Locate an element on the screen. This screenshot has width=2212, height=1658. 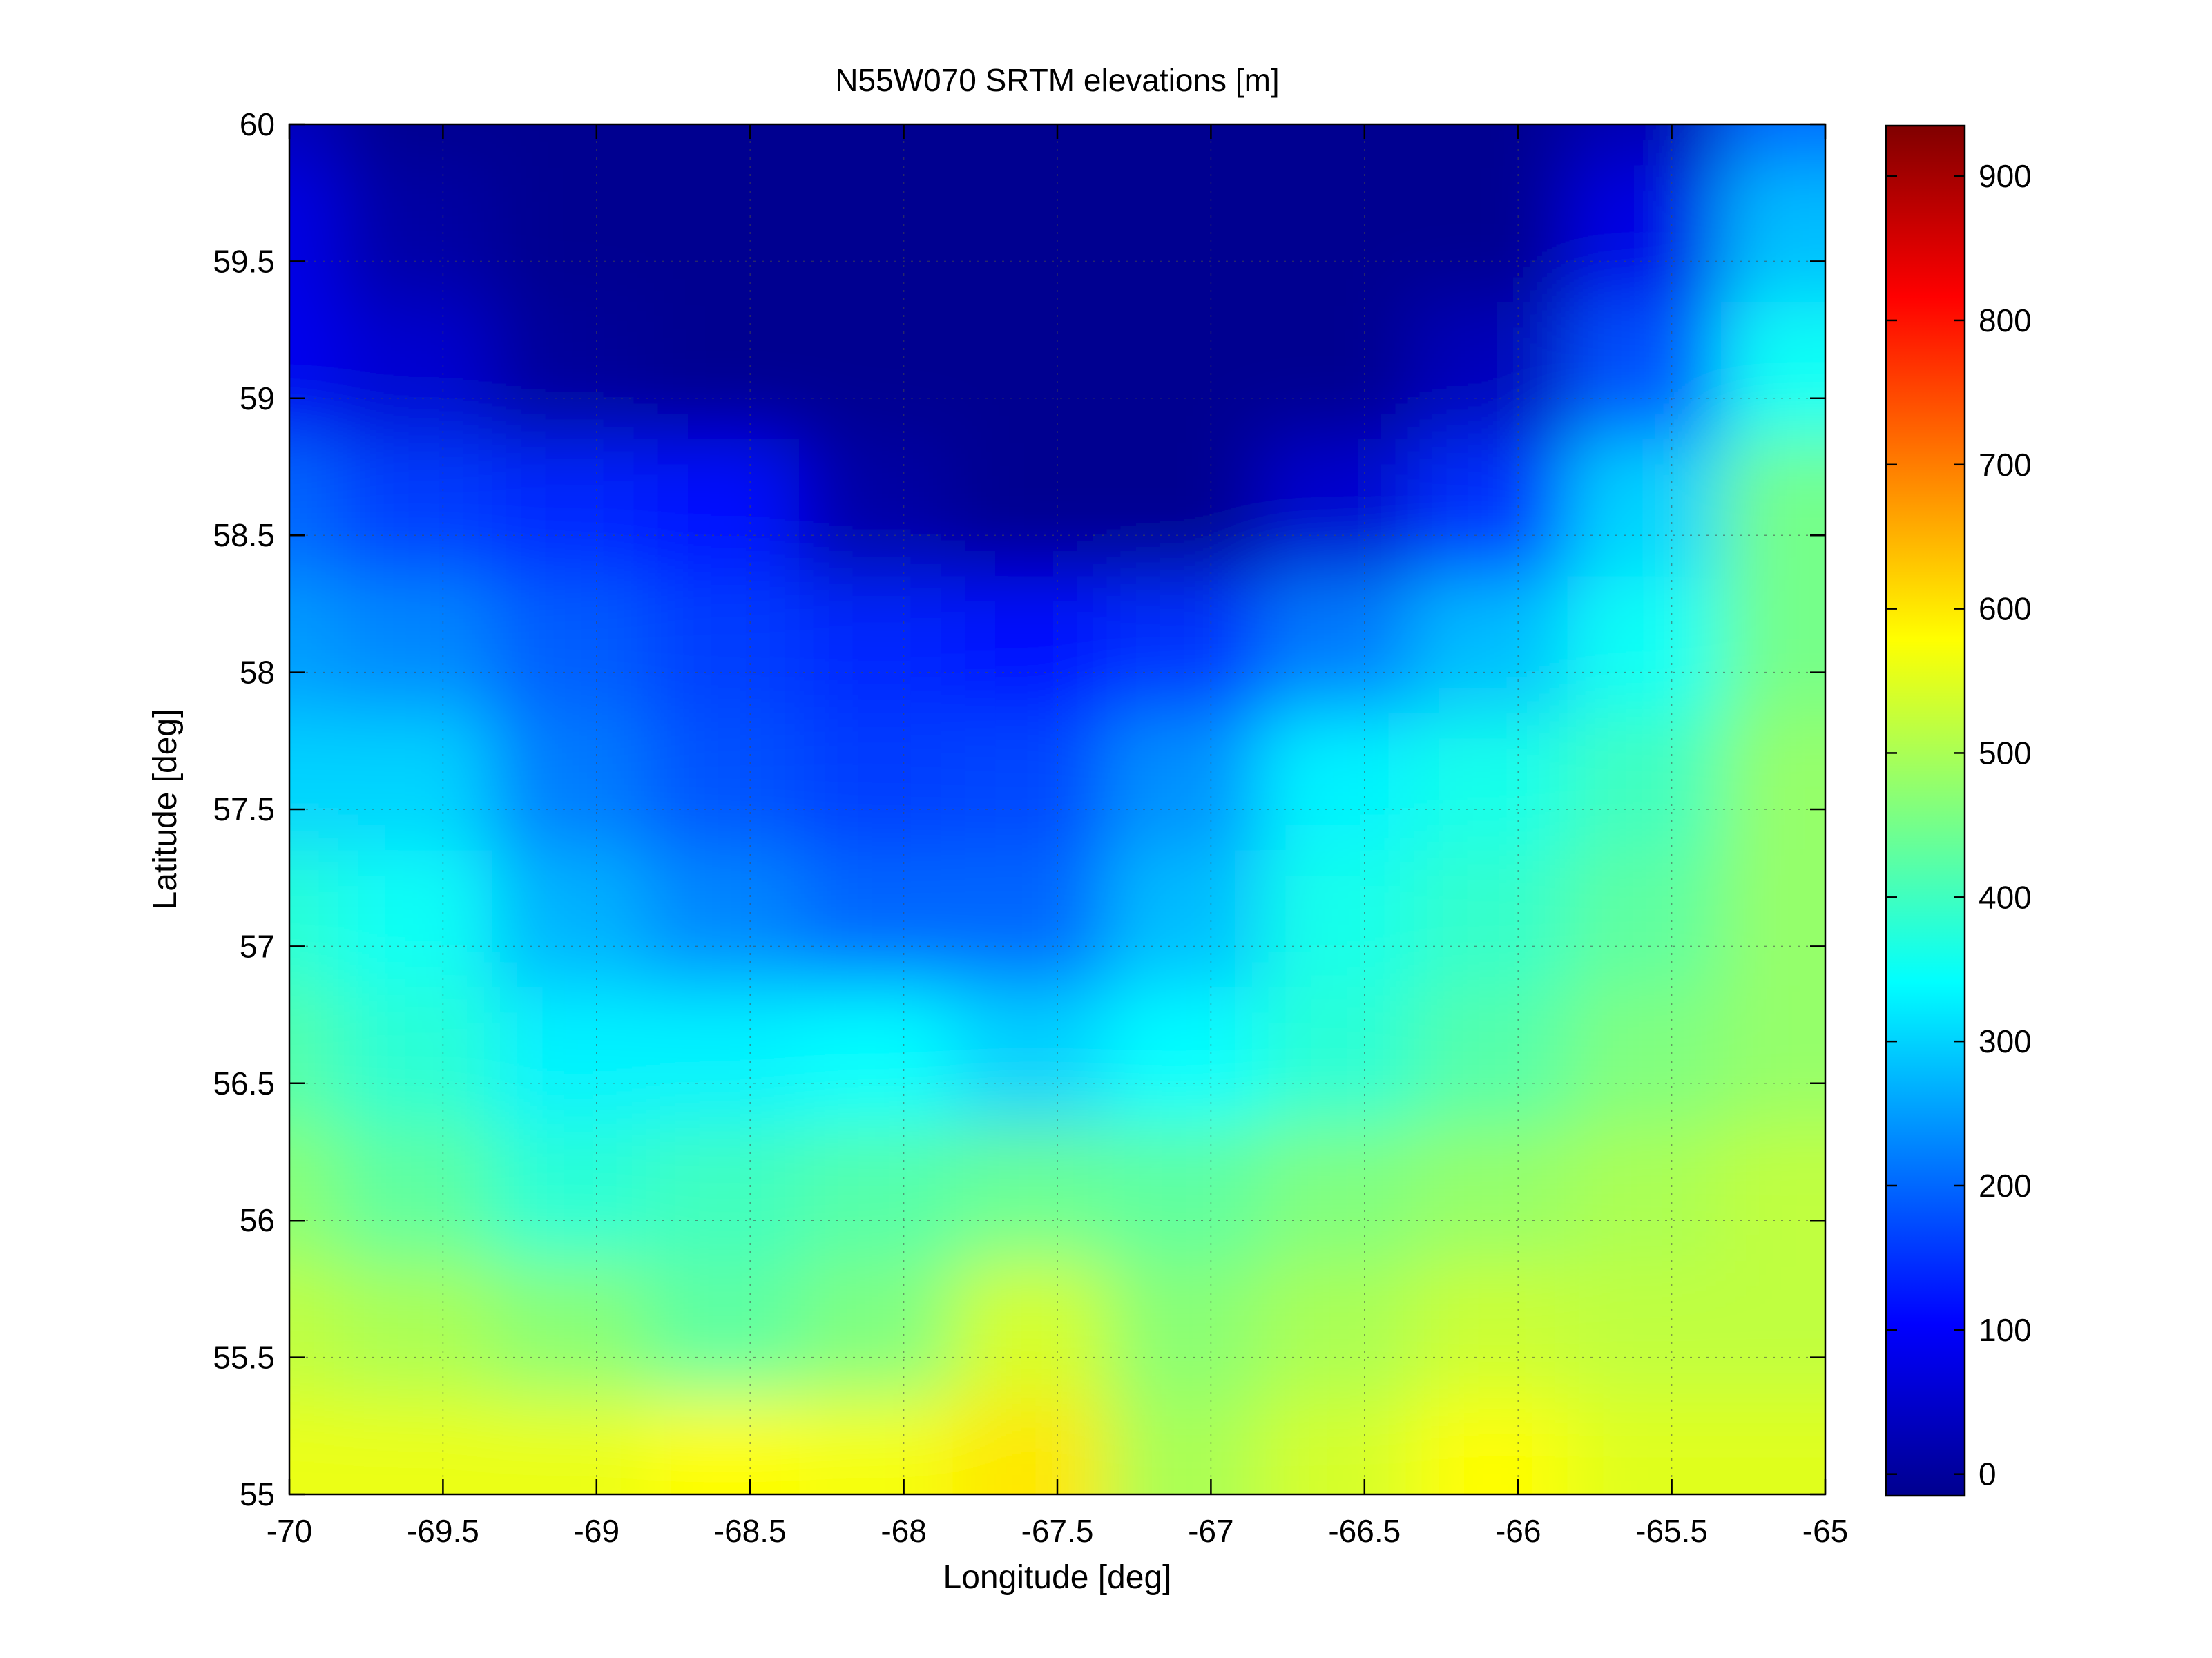
colorbar-tick-label: 300 is located at coordinates (2005, 1041).